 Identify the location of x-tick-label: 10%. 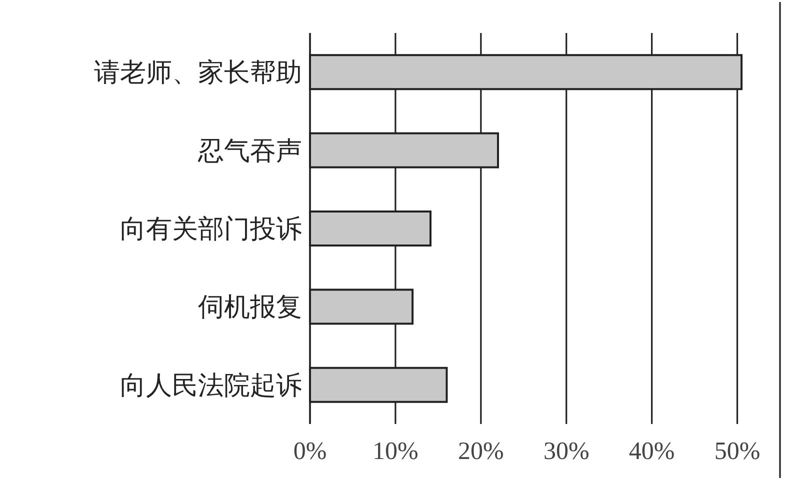
(395, 451).